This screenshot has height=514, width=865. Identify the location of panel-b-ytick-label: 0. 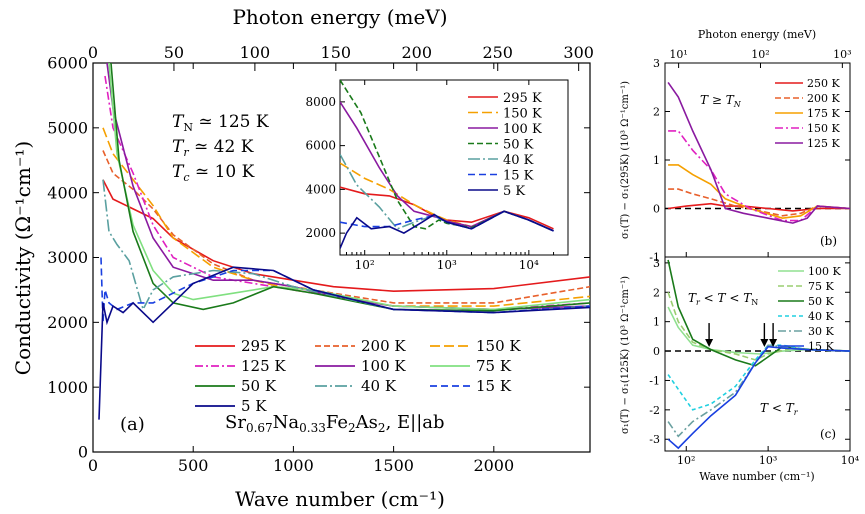
(656, 209).